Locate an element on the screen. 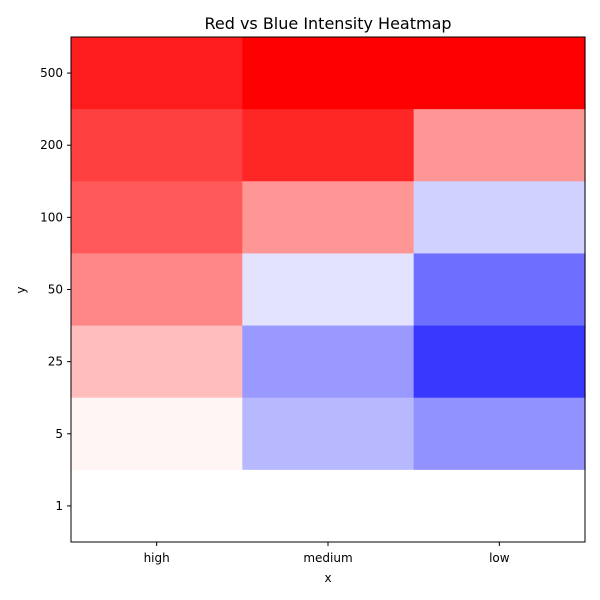 The width and height of the screenshot is (600, 600). y-tick-label: 50 is located at coordinates (55, 290).